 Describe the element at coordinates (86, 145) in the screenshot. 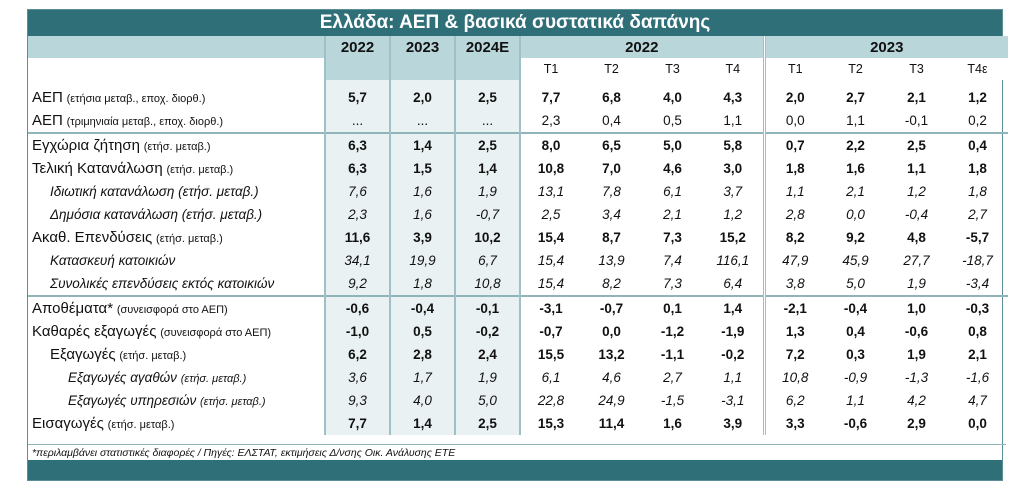

I see `row-label-text: Εγχώρια ζήτηση` at that location.